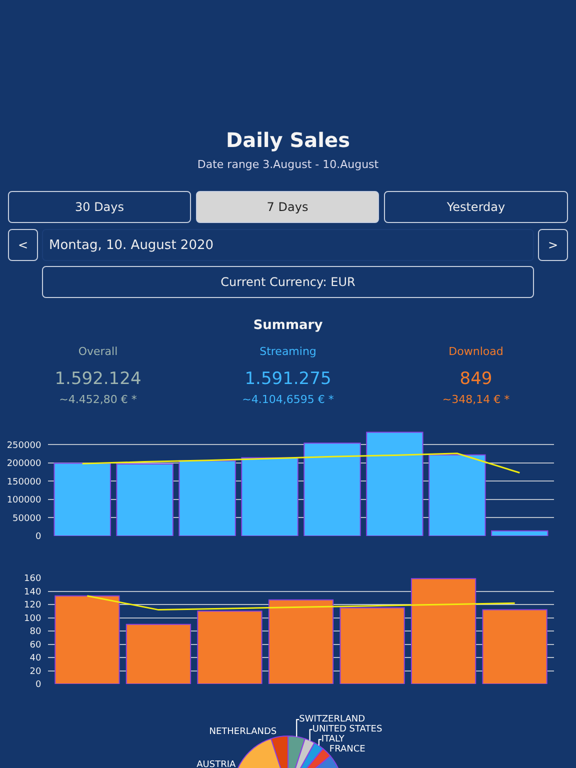  What do you see at coordinates (347, 729) in the screenshot?
I see `slice-label: UNITED STATES` at bounding box center [347, 729].